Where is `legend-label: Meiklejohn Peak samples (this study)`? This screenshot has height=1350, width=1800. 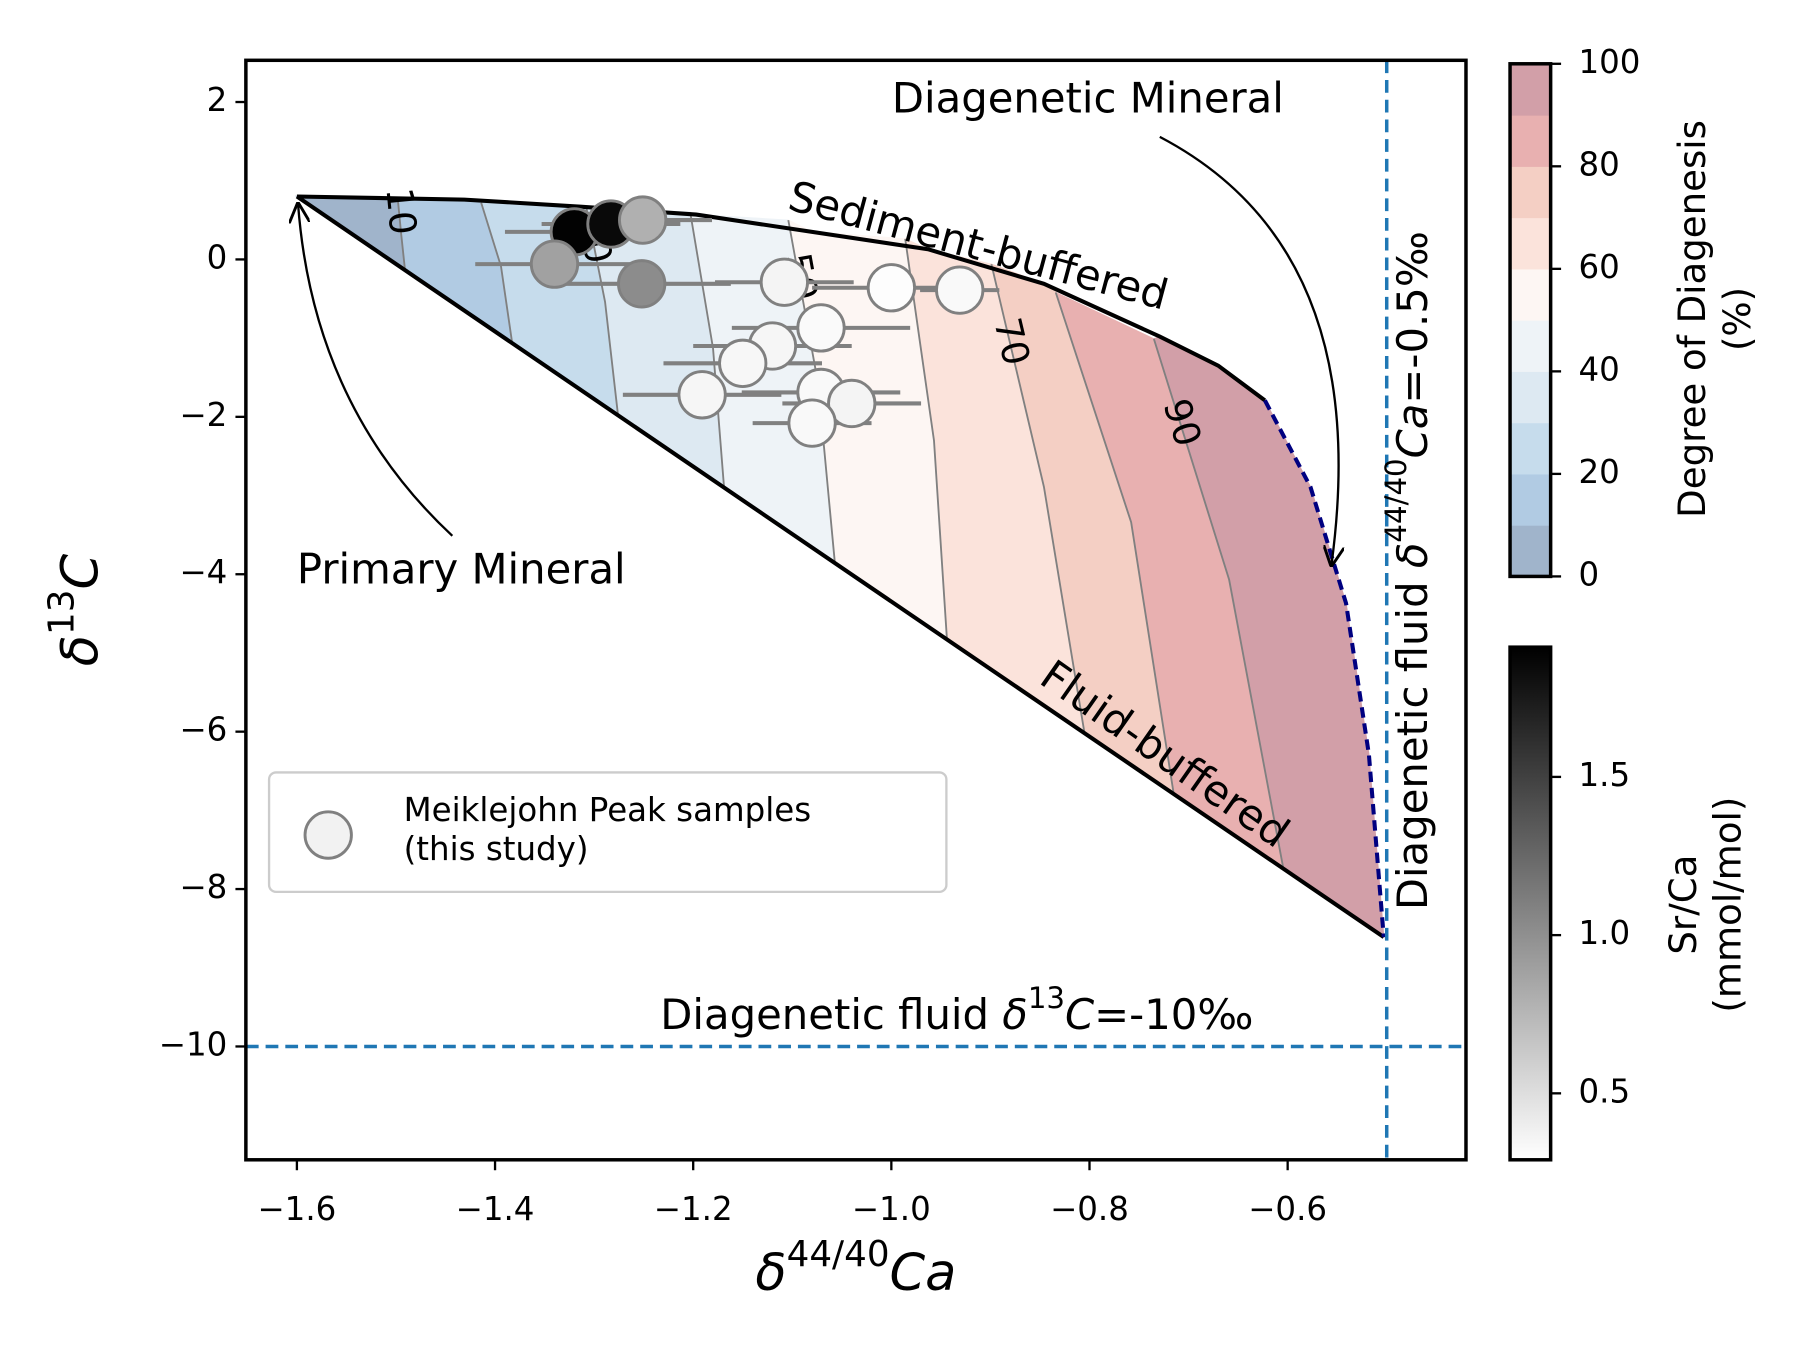 legend-label: Meiklejohn Peak samples (this study) is located at coordinates (608, 829).